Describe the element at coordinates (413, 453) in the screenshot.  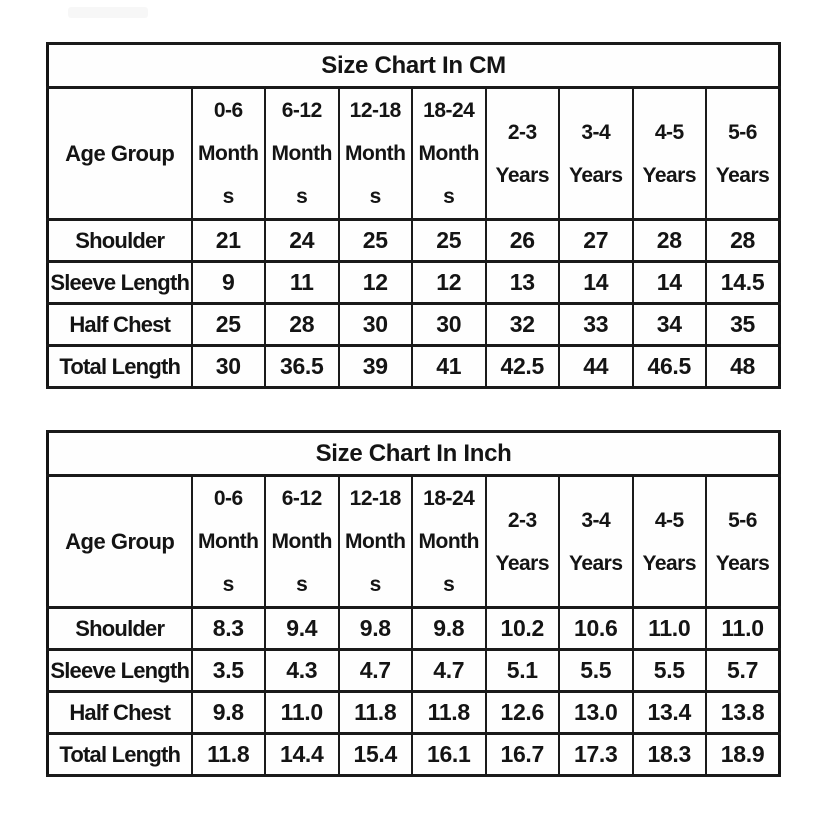
I see `table-title-inch: Size Chart In Inch` at that location.